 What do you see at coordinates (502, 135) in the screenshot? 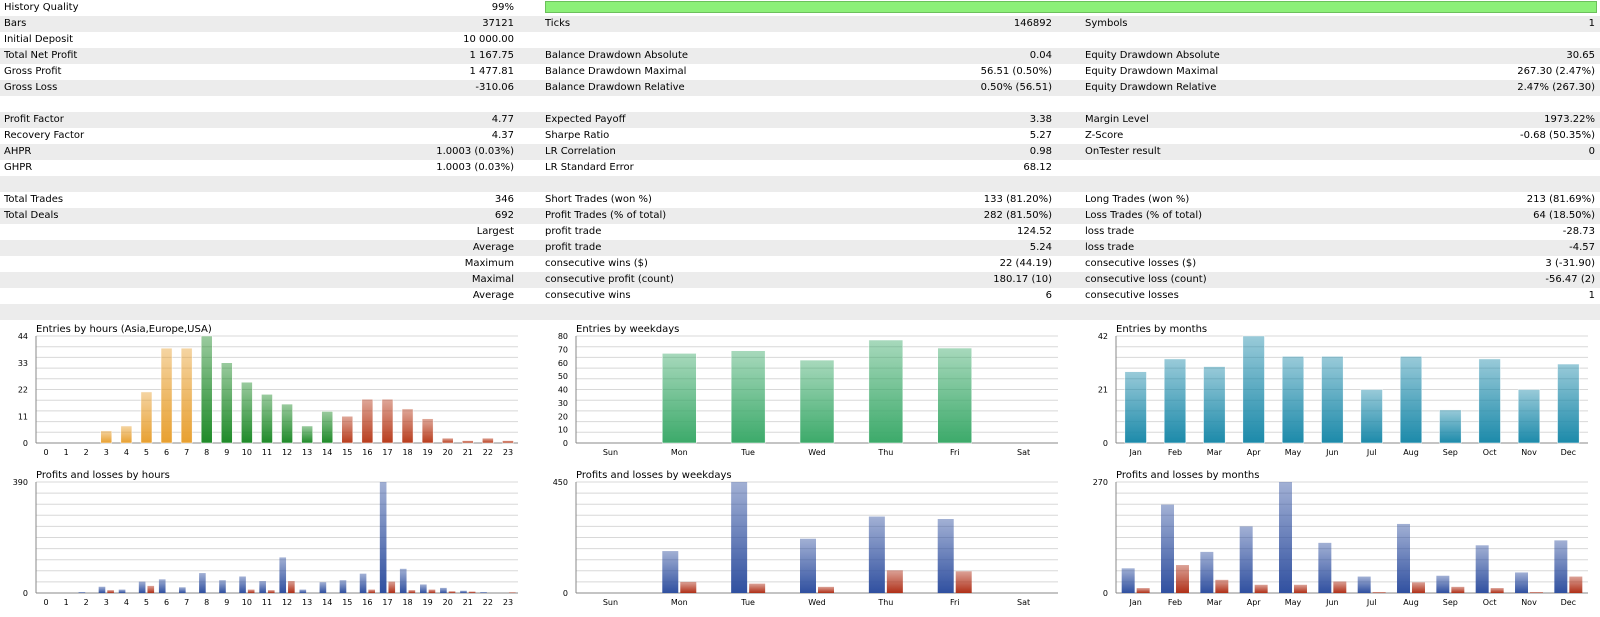
I see `stat-value: 4.37` at bounding box center [502, 135].